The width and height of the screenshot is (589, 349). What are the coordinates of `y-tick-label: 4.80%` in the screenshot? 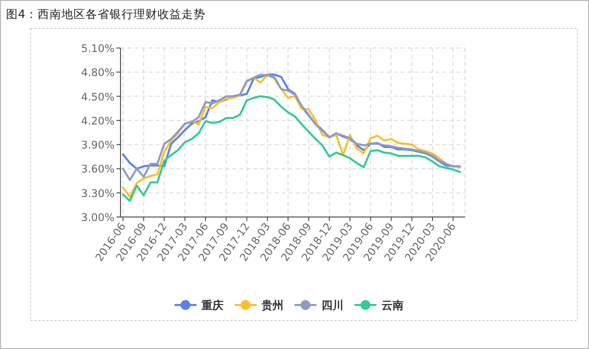 It's located at (98, 73).